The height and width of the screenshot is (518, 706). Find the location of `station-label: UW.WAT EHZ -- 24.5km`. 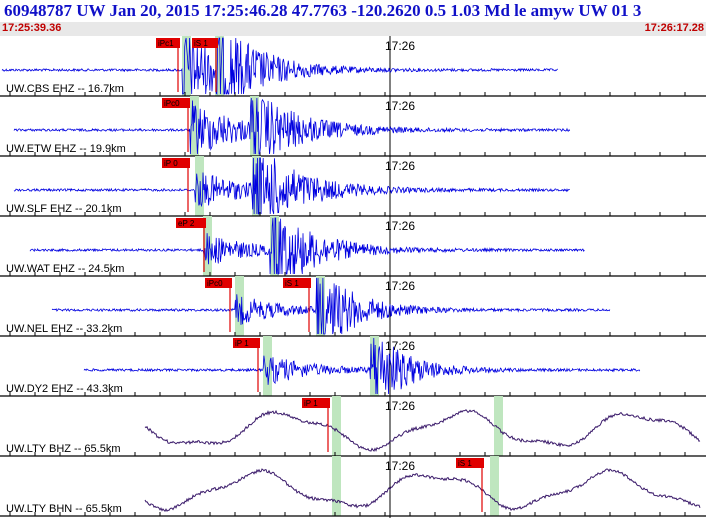

station-label: UW.WAT EHZ -- 24.5km is located at coordinates (65, 269).